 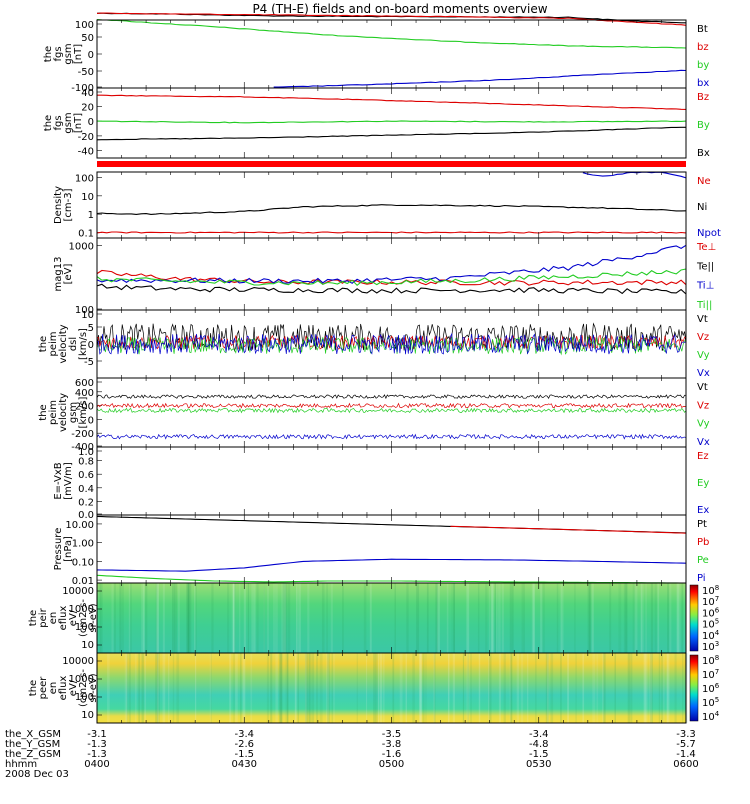 I want to click on colorbar-tick-exponent: 4, so click(x=717, y=714).